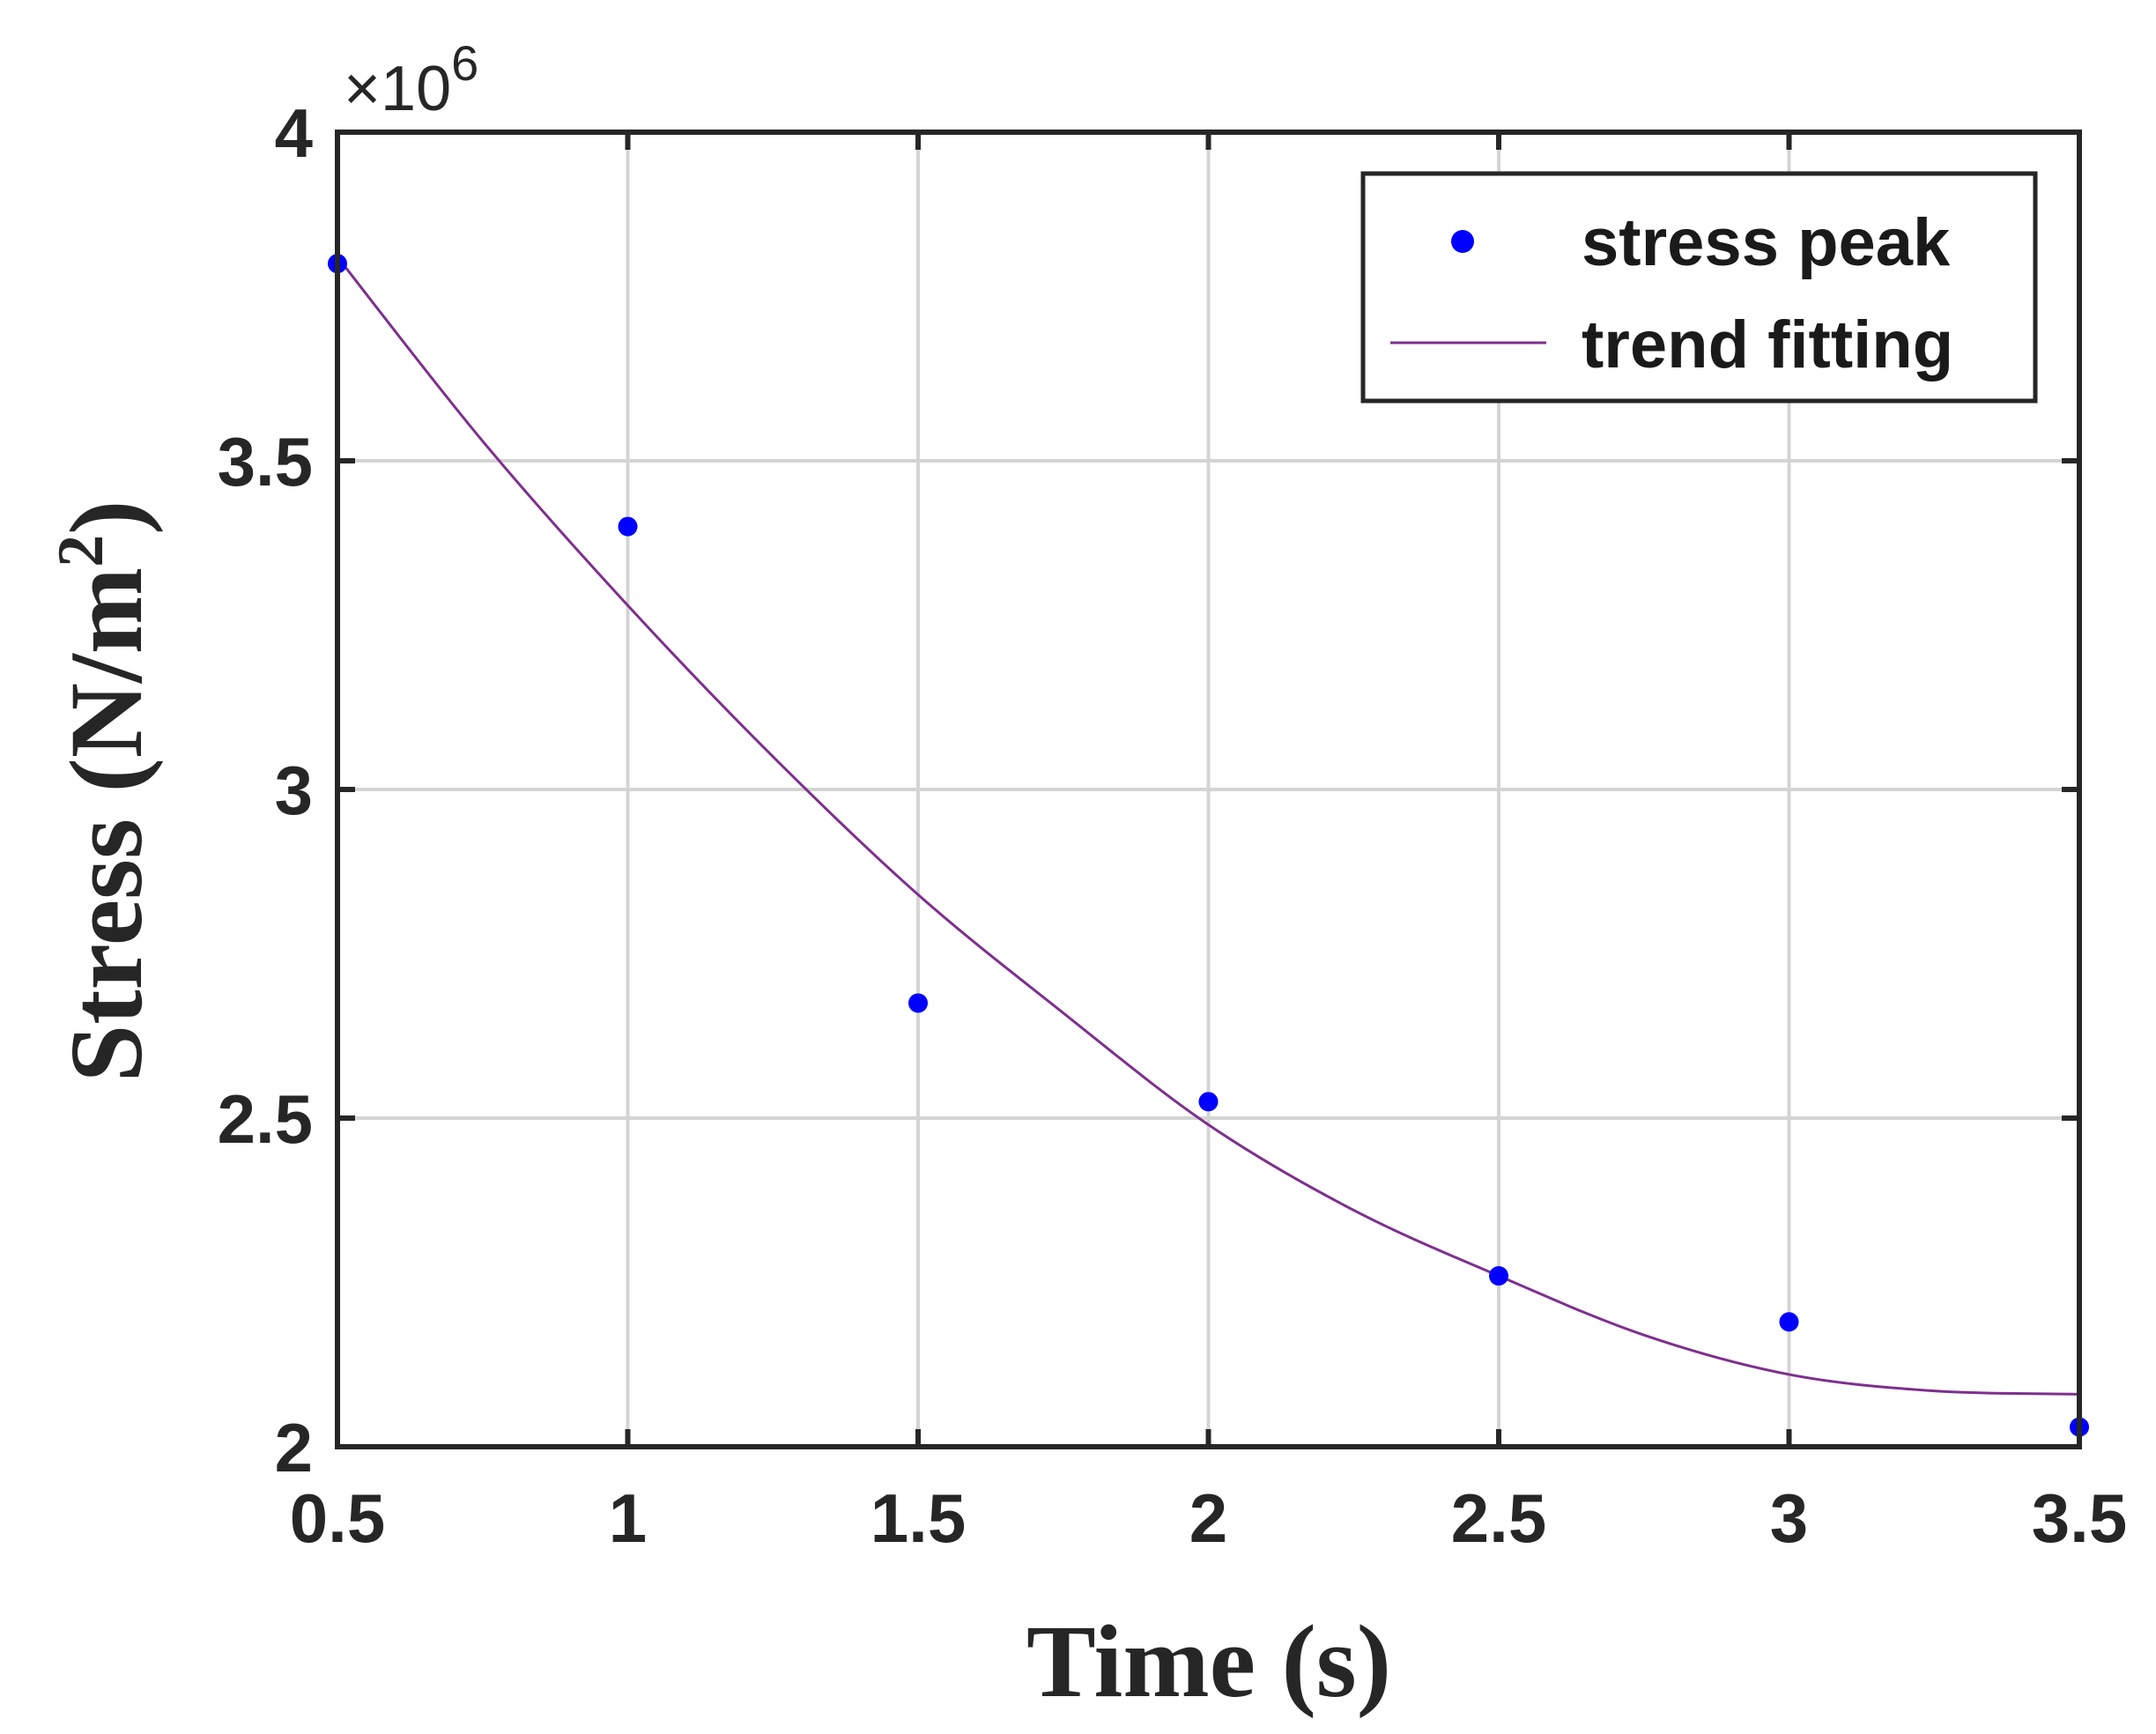  What do you see at coordinates (1767, 345) in the screenshot?
I see `legend-label-trend-fitting: trend fitting` at bounding box center [1767, 345].